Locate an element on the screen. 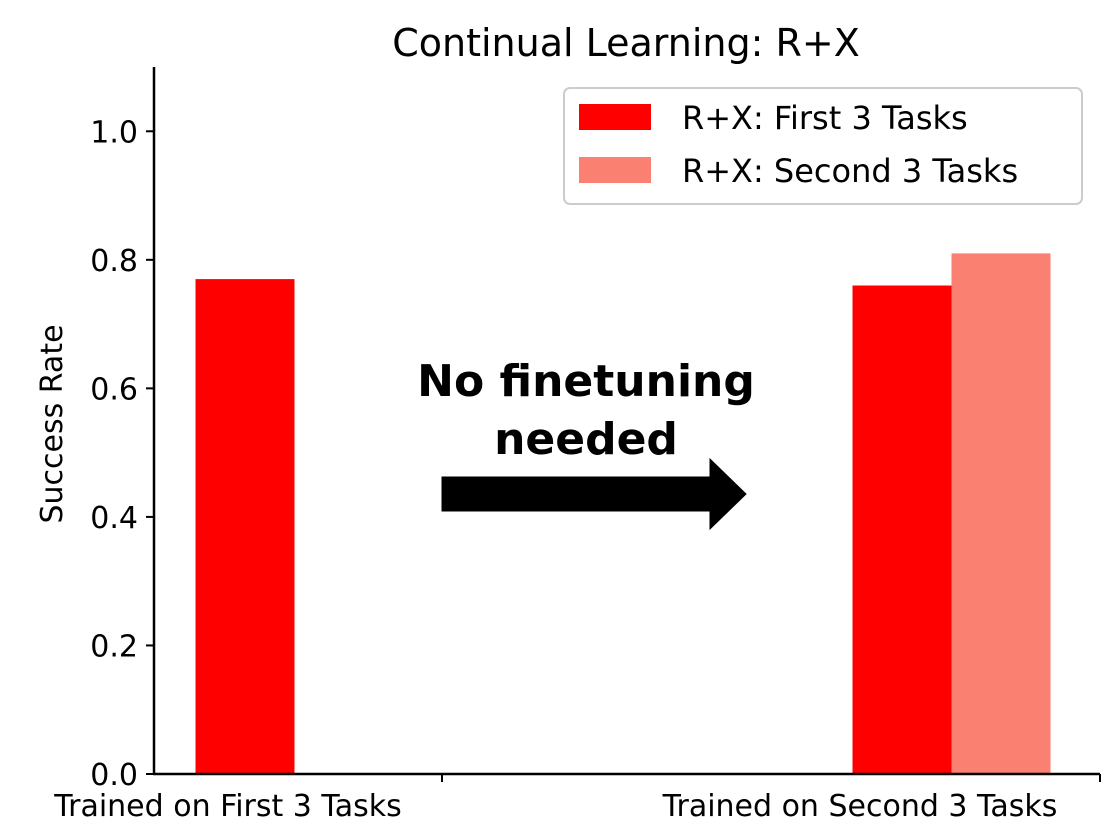 The width and height of the screenshot is (1118, 838). right-arrow-icon is located at coordinates (594, 494).